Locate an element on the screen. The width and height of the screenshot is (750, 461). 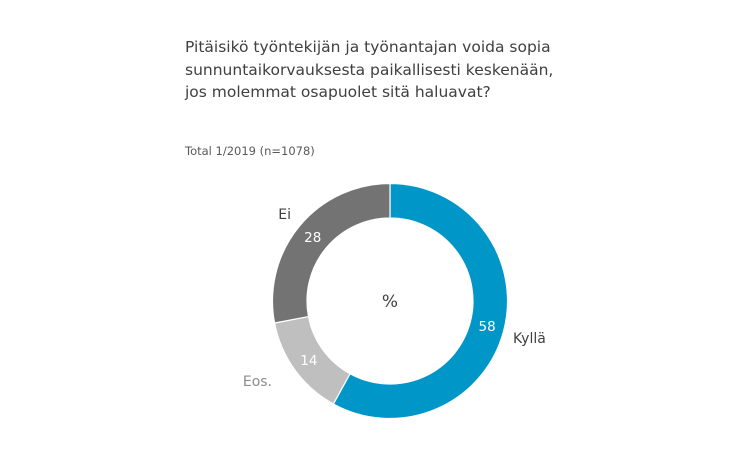
category-label: Kyllä is located at coordinates (529, 339).